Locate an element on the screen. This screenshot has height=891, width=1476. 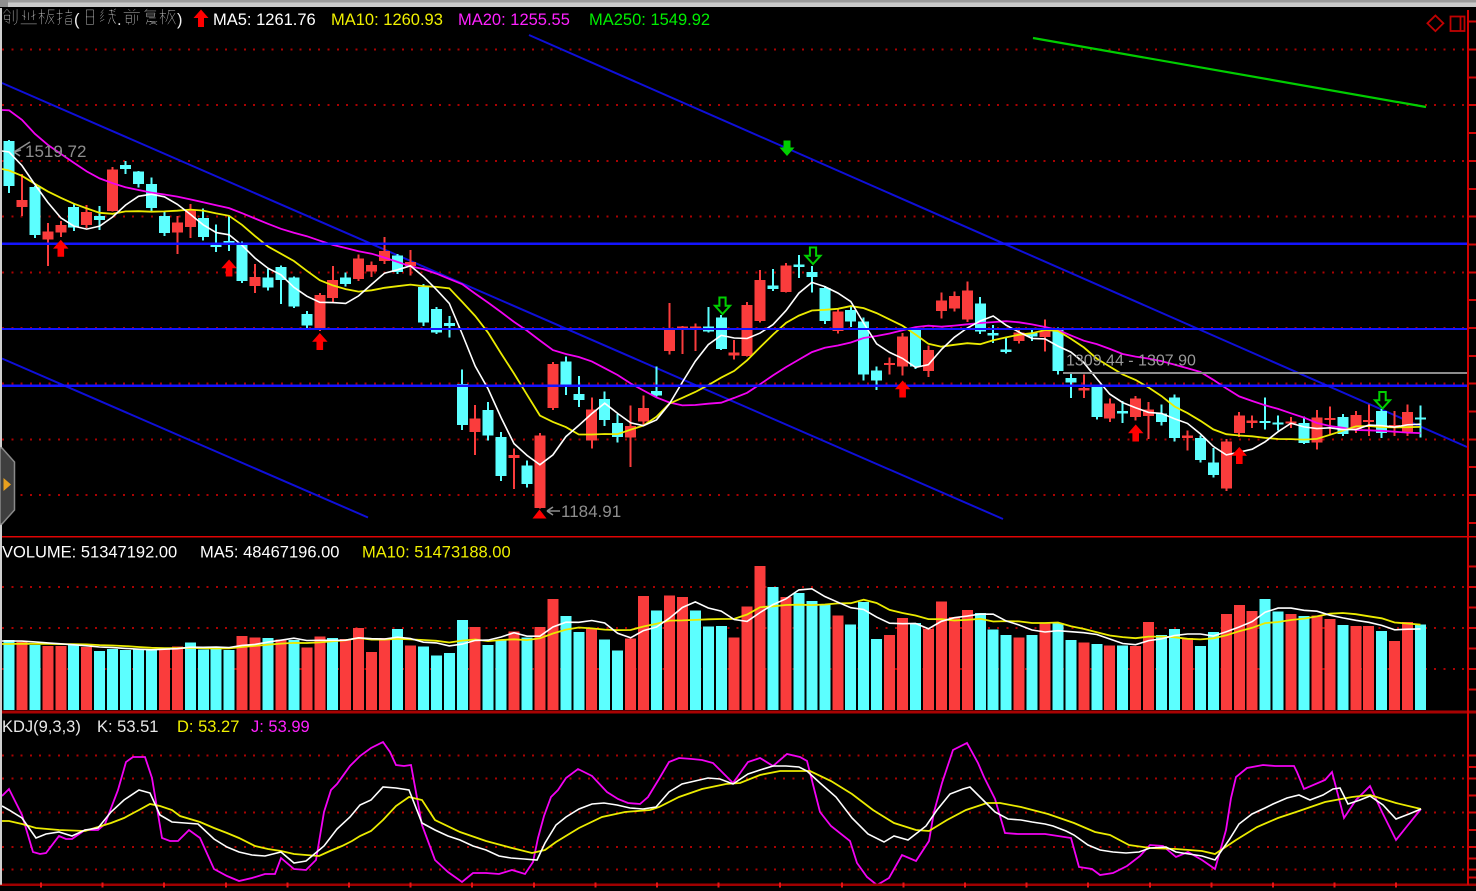
svg-text: VOLUME: 51347192.00 is located at coordinates (89, 553).